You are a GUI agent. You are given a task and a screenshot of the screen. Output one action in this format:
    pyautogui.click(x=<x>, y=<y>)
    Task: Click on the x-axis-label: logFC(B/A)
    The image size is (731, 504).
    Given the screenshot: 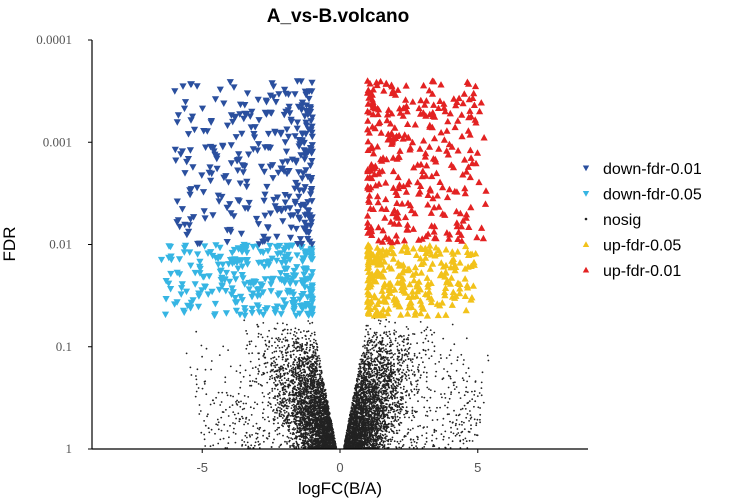 What is the action you would take?
    pyautogui.click(x=340, y=488)
    